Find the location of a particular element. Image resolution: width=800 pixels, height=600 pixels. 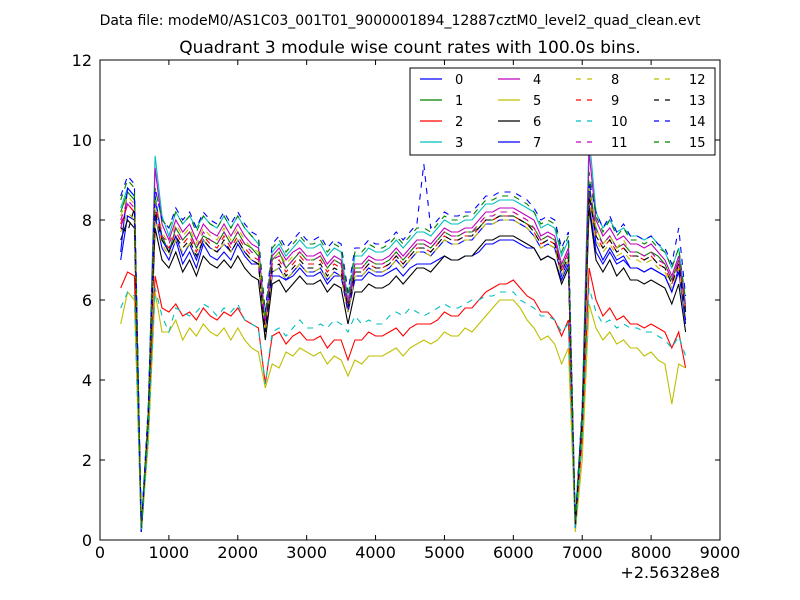

legend-label-15: 15 is located at coordinates (697, 143).